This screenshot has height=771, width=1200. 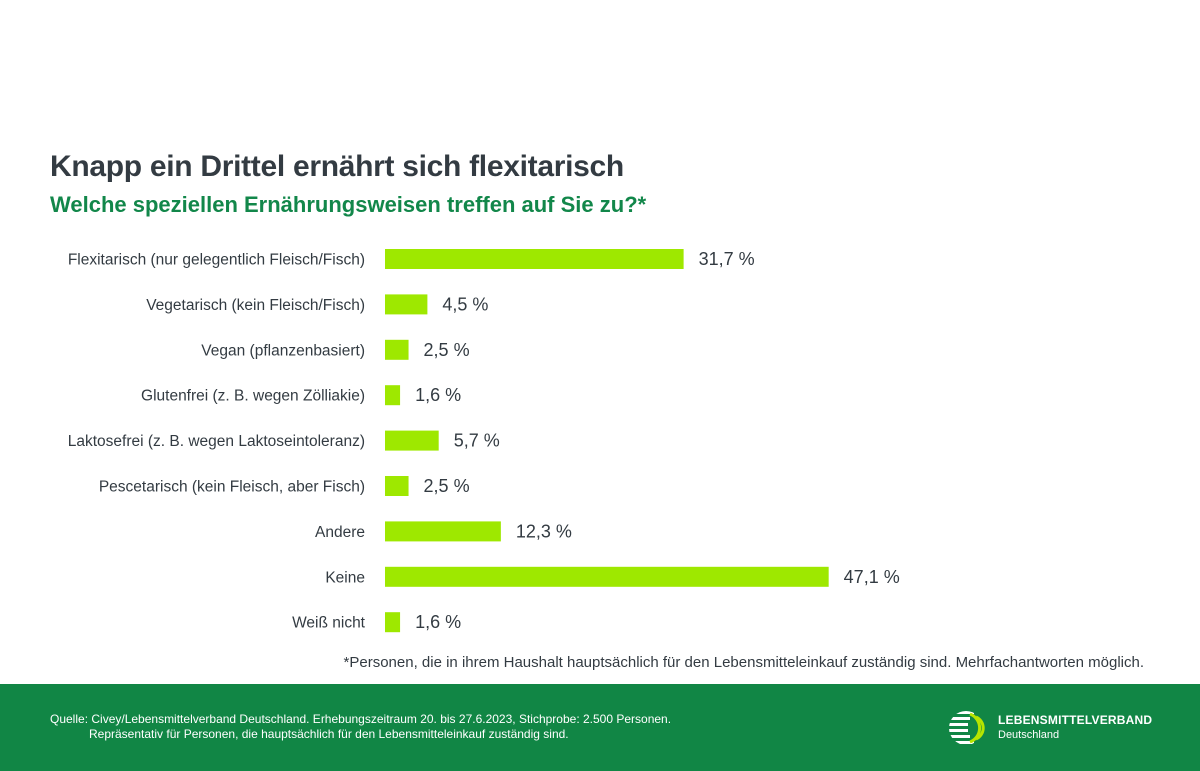 What do you see at coordinates (438, 395) in the screenshot?
I see `value-label-row-3: 1,6 %` at bounding box center [438, 395].